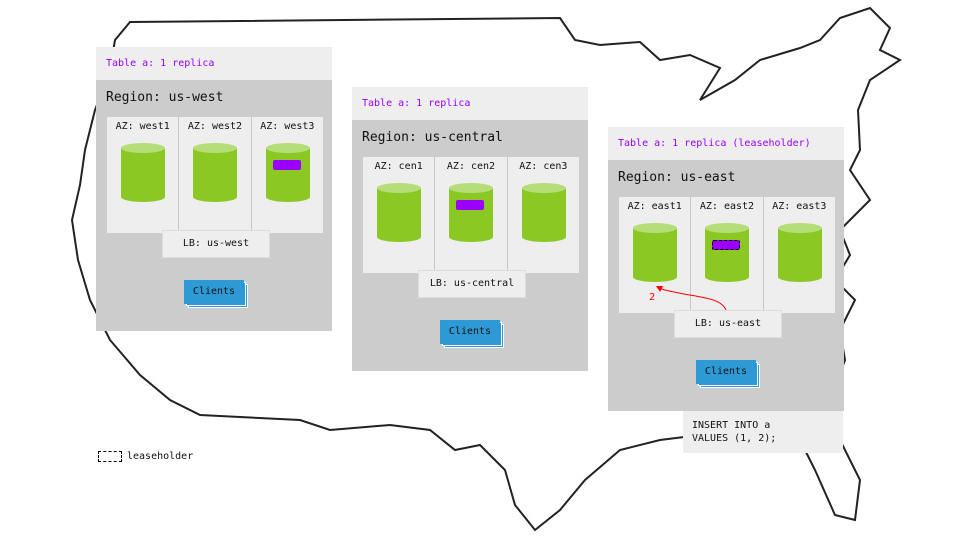  I want to click on az-label: AZ: cen2, so click(471, 166).